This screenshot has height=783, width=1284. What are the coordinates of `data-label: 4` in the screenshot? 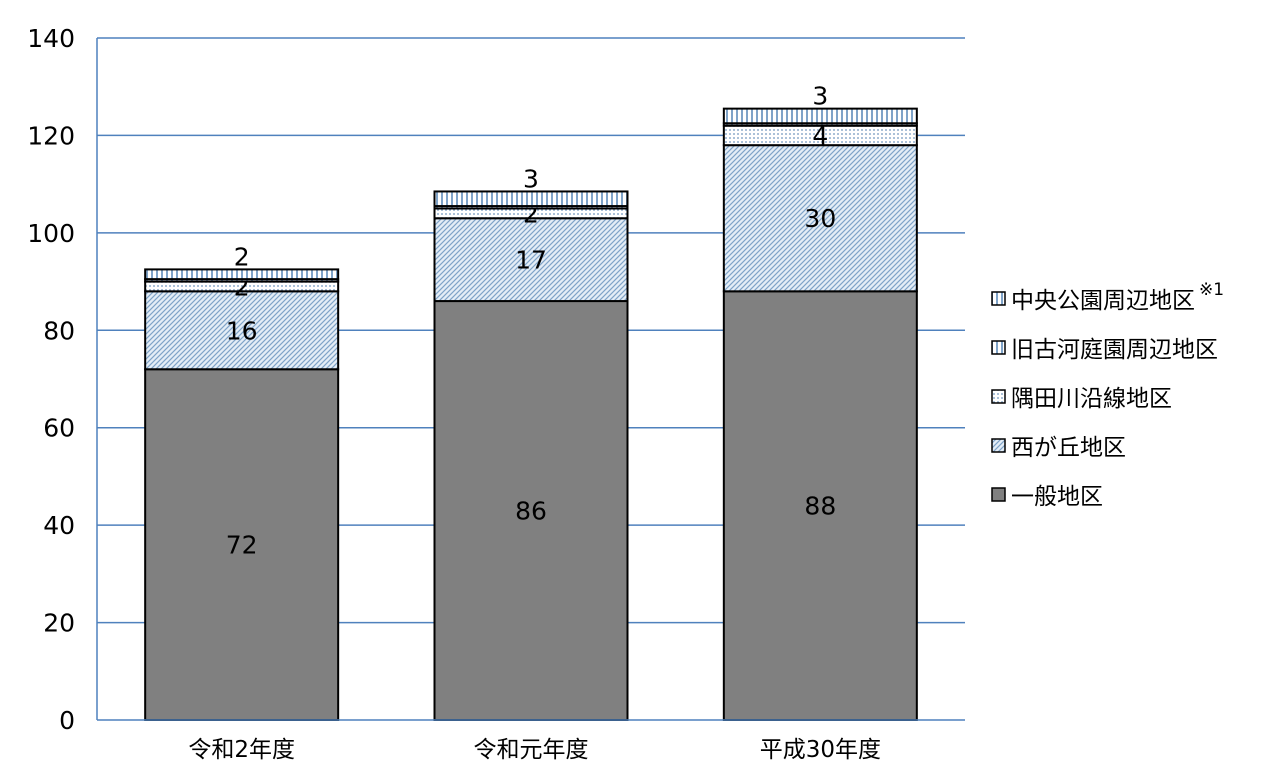 It's located at (820, 135).